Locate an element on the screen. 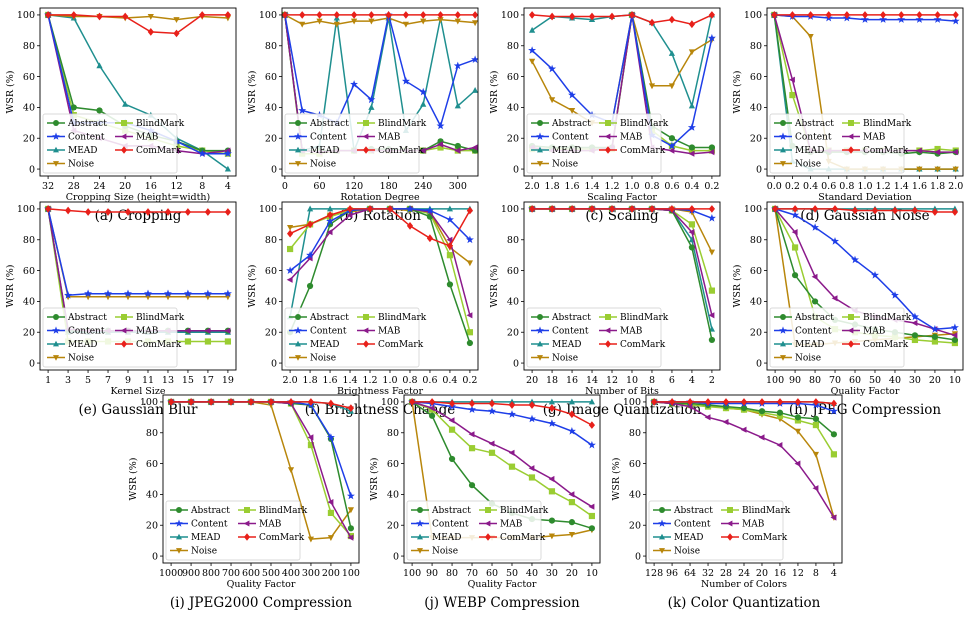  series-line-commark is located at coordinates (622, 19).